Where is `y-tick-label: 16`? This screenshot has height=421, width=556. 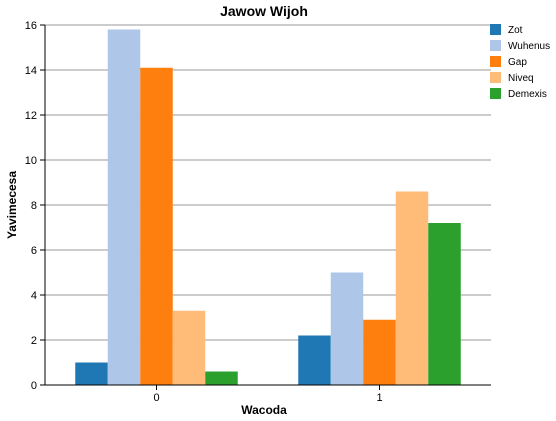
y-tick-label: 16 is located at coordinates (31, 26).